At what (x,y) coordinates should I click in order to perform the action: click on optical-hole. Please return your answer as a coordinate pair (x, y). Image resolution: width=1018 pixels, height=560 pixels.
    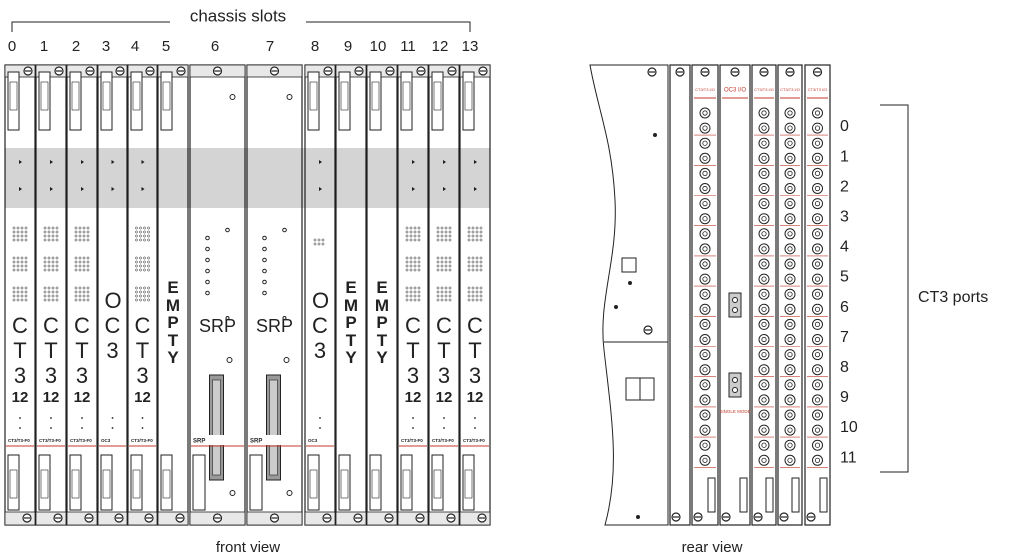
    Looking at the image, I should click on (735, 380).